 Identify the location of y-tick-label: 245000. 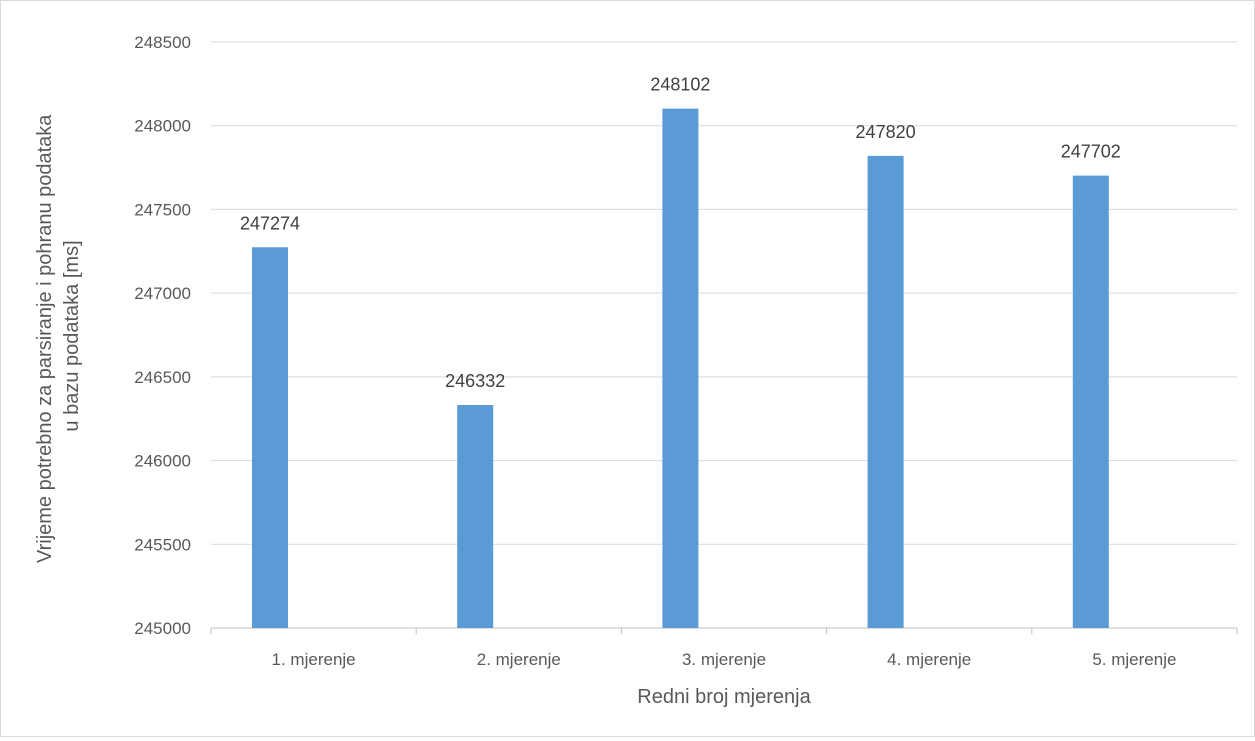
(162, 628).